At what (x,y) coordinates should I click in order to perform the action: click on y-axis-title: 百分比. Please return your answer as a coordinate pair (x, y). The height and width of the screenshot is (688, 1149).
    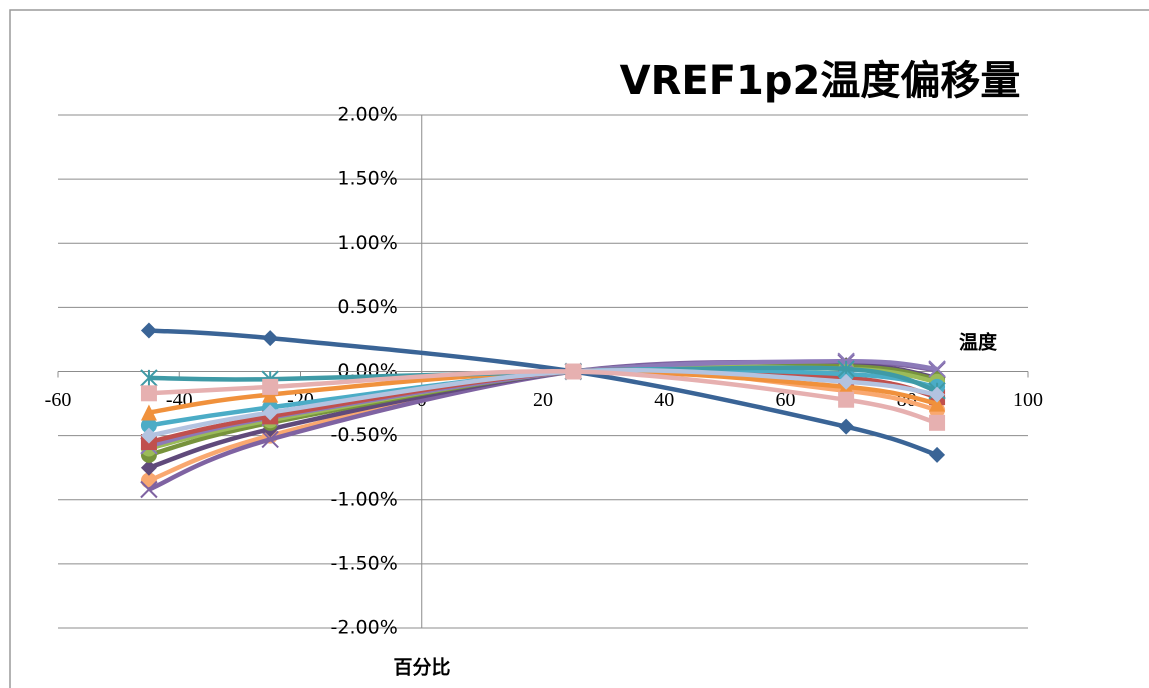
    Looking at the image, I should click on (421, 668).